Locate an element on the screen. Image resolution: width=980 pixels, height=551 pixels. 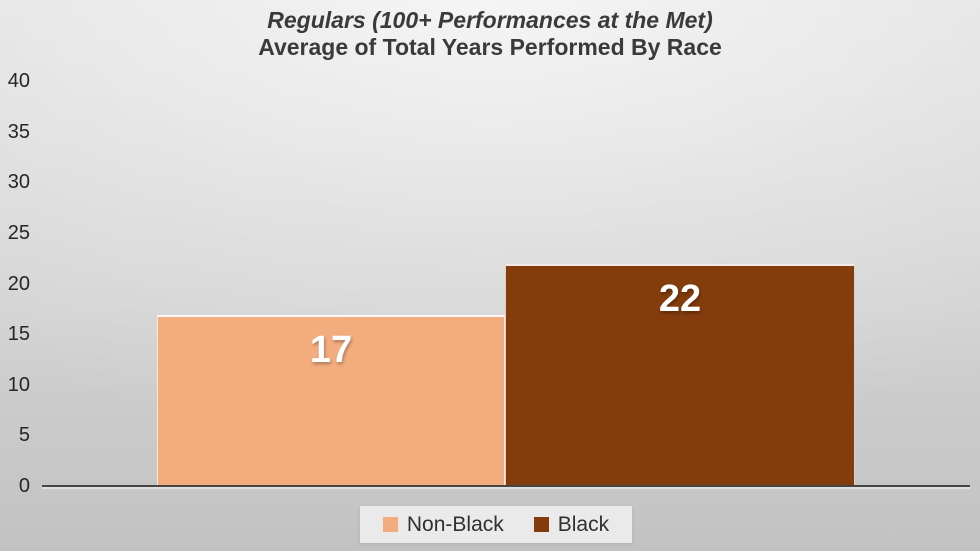
bar-black: 22 is located at coordinates (680, 375).